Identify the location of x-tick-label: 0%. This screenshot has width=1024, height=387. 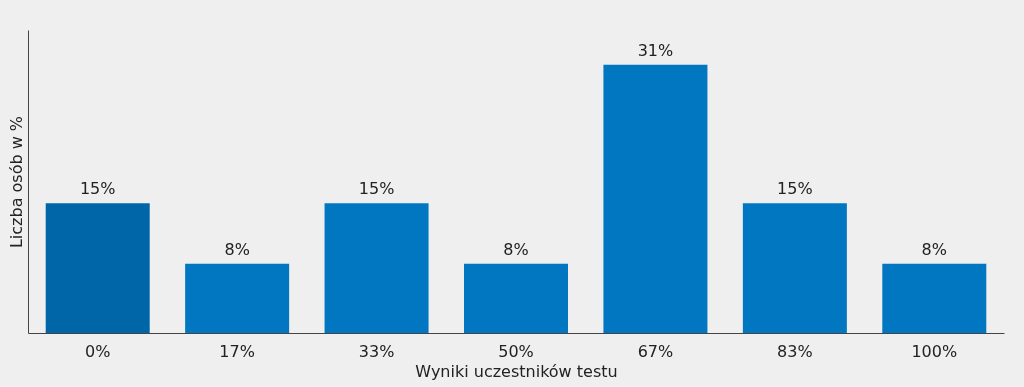
(98, 351).